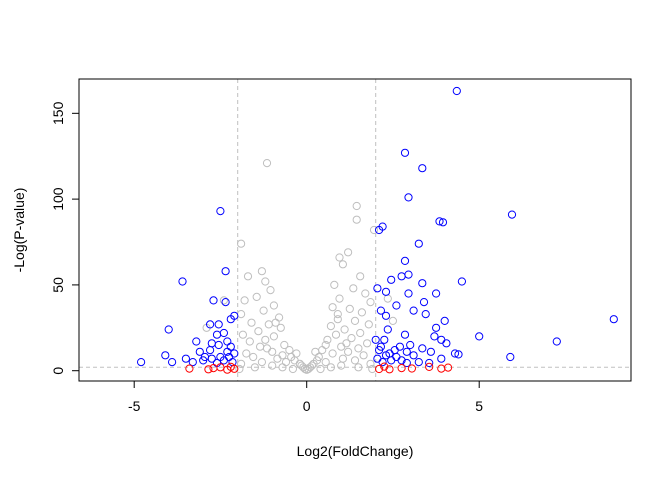 Image resolution: width=672 pixels, height=480 pixels. What do you see at coordinates (355, 451) in the screenshot?
I see `x-axis-label: Log2(FoldChange)` at bounding box center [355, 451].